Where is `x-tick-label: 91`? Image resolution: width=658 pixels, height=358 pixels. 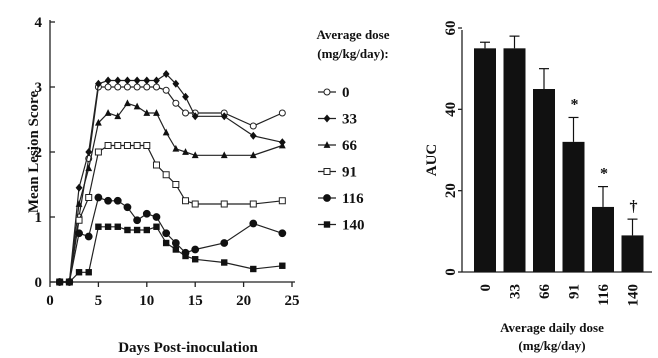 x-tick-label: 91 is located at coordinates (575, 291).